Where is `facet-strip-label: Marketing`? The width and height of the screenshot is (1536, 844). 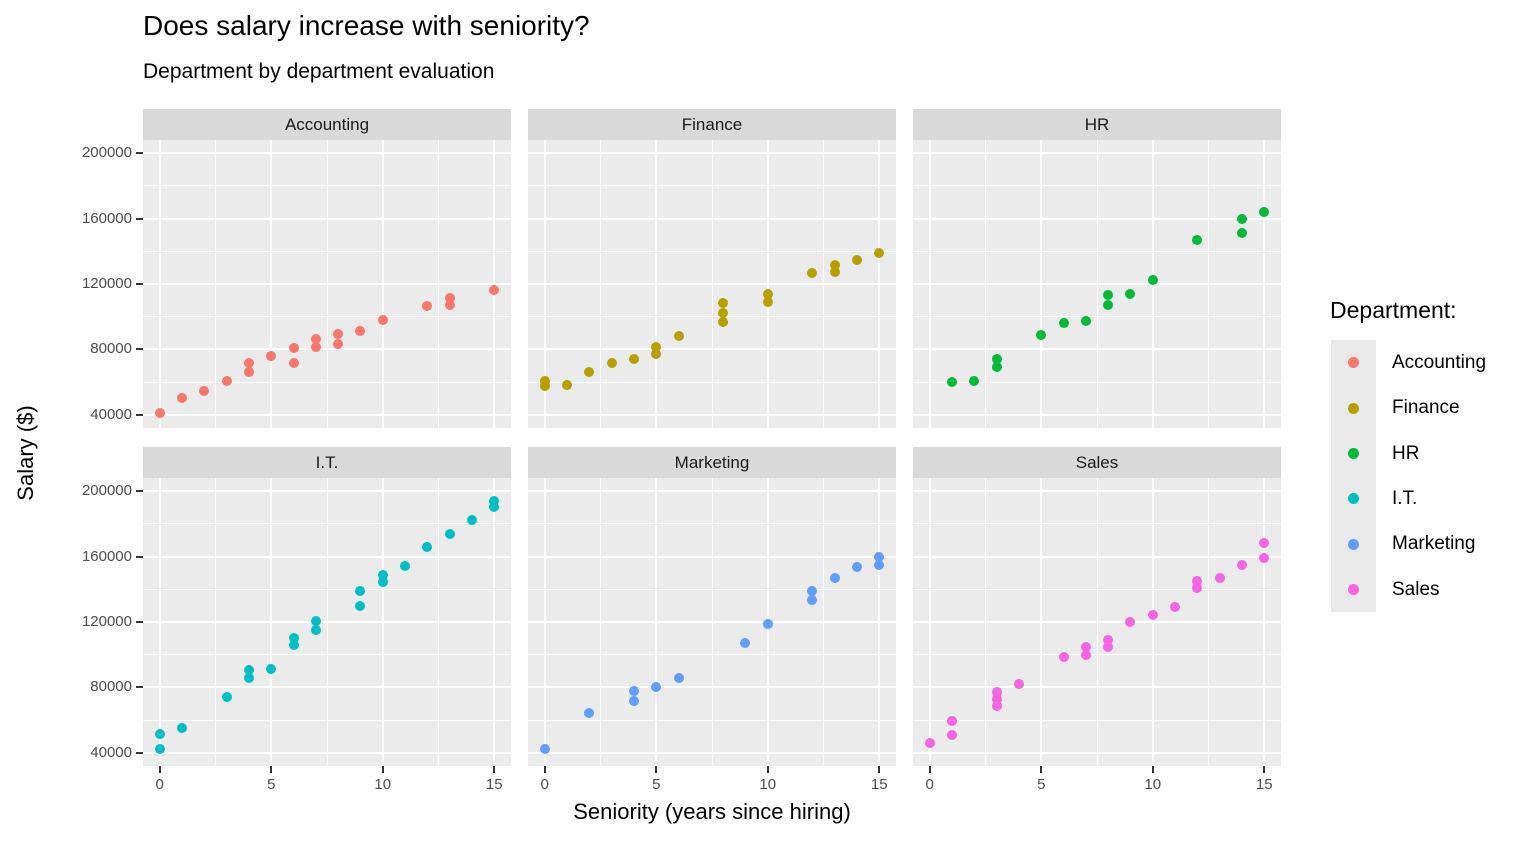 facet-strip-label: Marketing is located at coordinates (712, 462).